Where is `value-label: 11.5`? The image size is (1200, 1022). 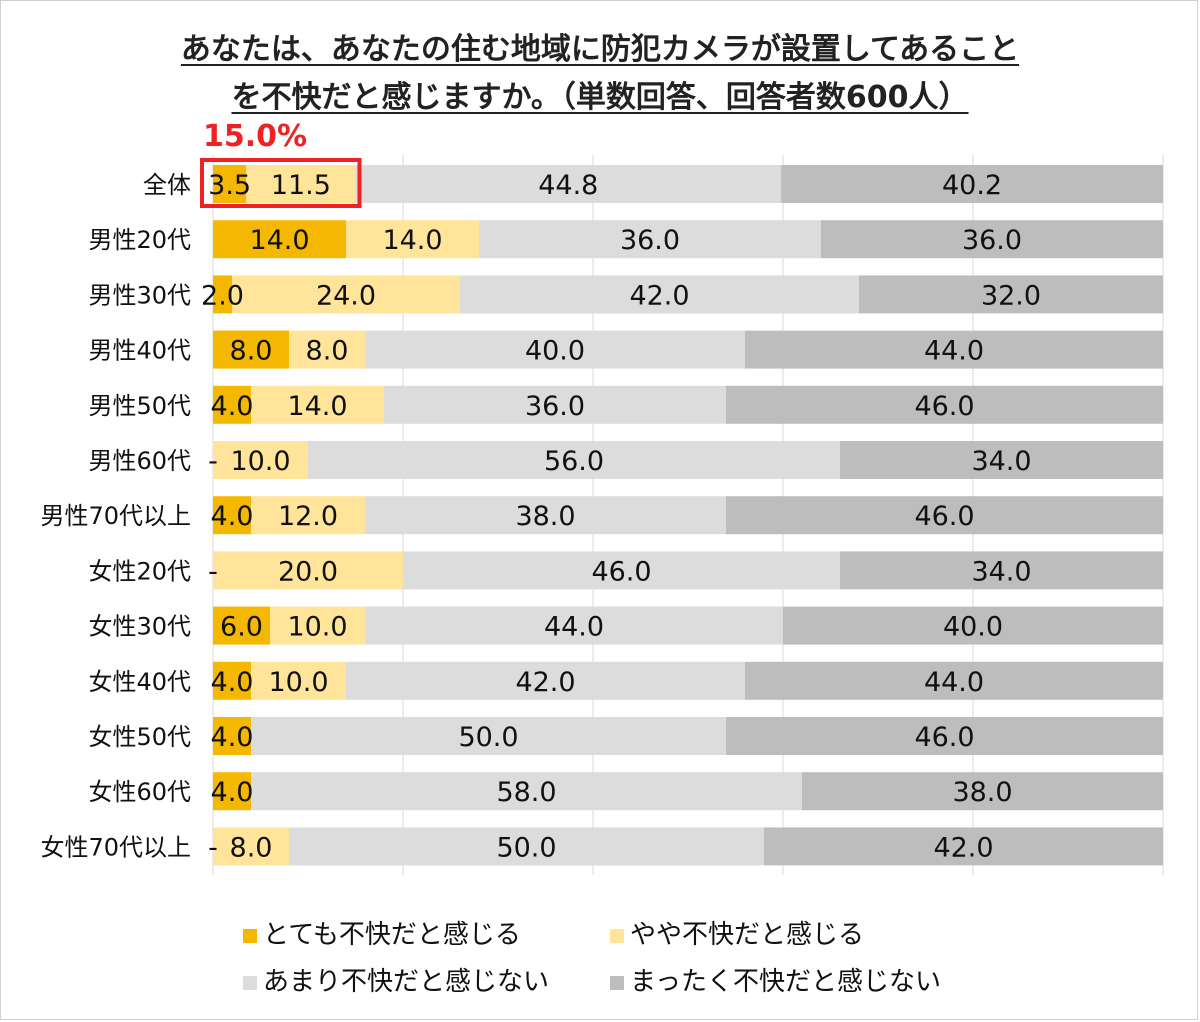 value-label: 11.5 is located at coordinates (301, 185).